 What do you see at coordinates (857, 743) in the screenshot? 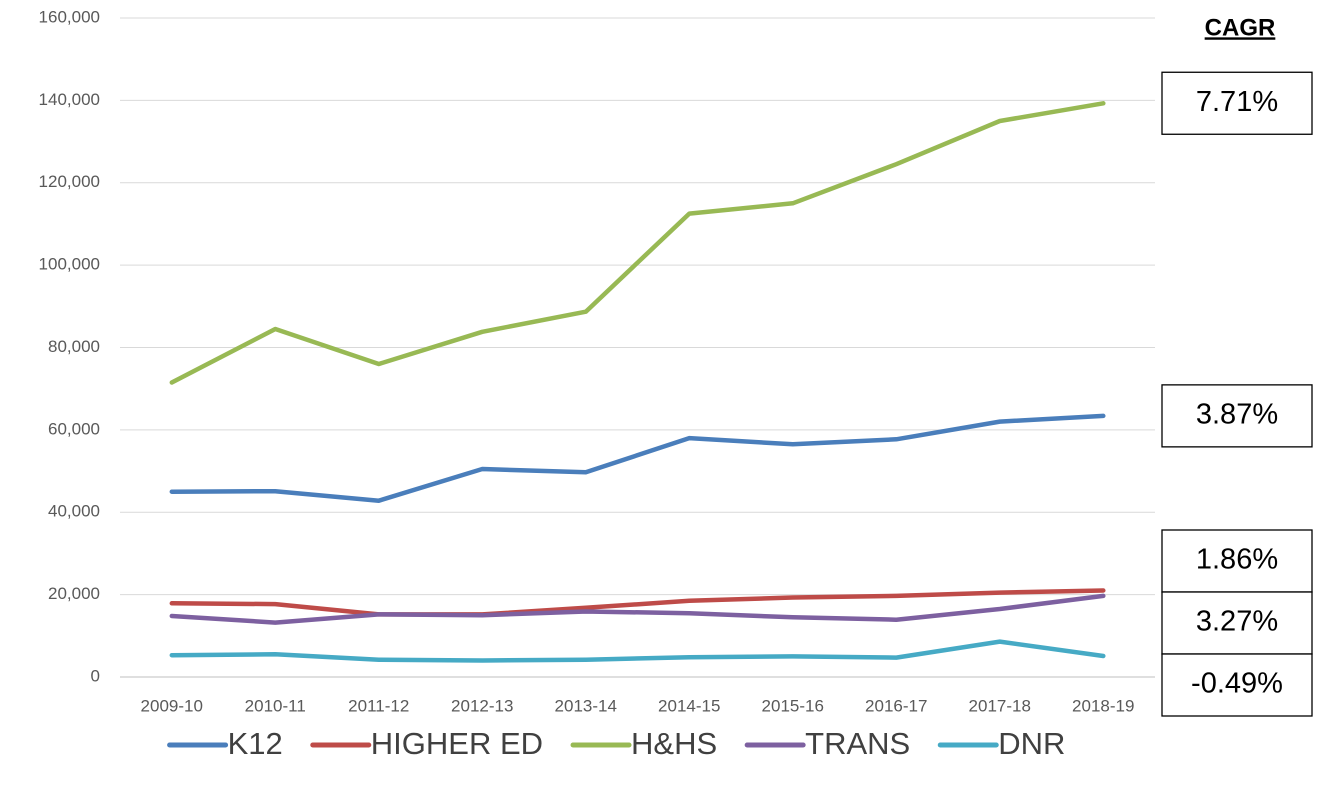
I see `legend-label: TRANS` at bounding box center [857, 743].